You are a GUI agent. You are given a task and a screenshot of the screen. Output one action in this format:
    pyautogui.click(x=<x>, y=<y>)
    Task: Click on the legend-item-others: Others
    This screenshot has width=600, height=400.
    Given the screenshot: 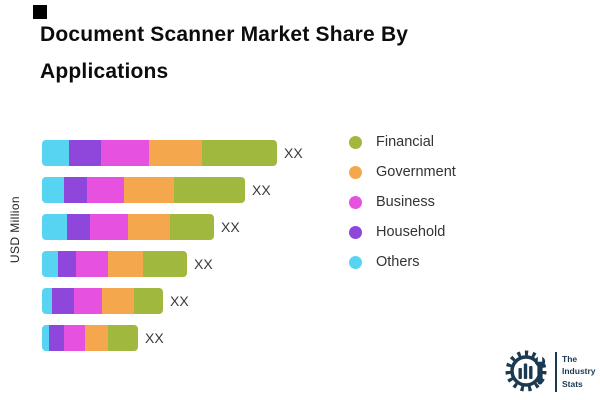 What is the action you would take?
    pyautogui.click(x=402, y=262)
    